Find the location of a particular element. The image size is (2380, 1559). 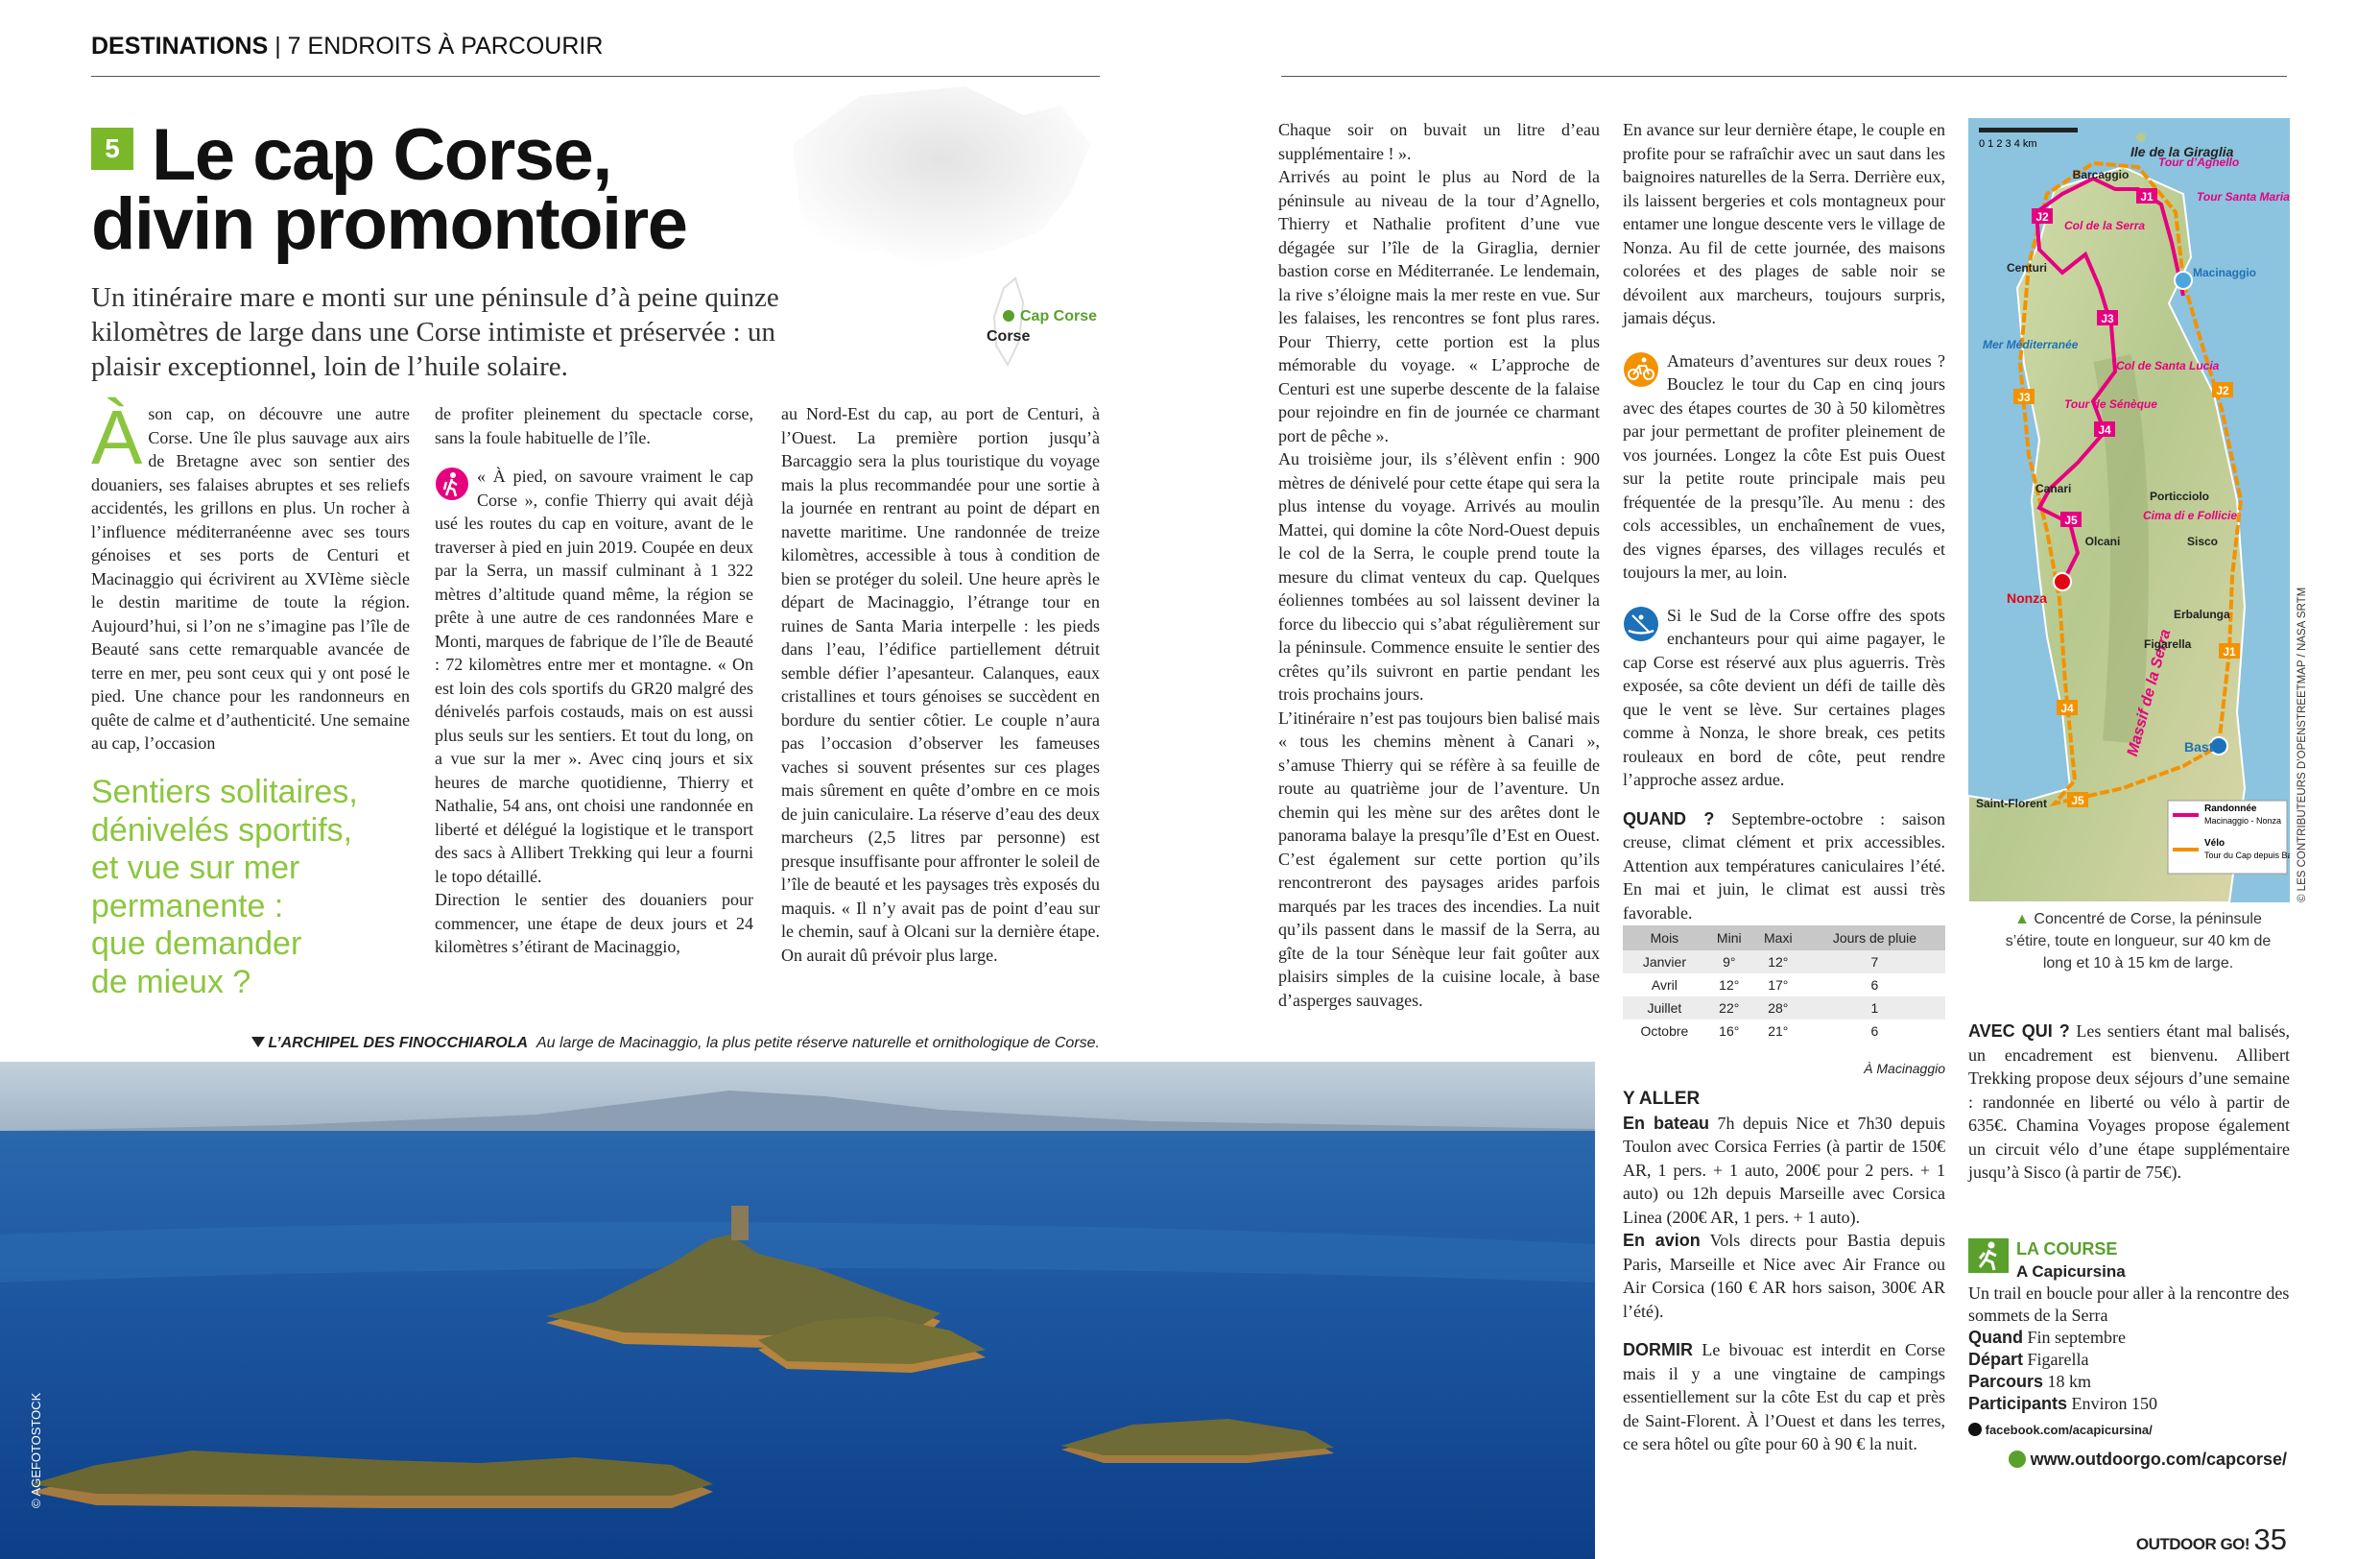

table-cell: 7 is located at coordinates (1874, 961).